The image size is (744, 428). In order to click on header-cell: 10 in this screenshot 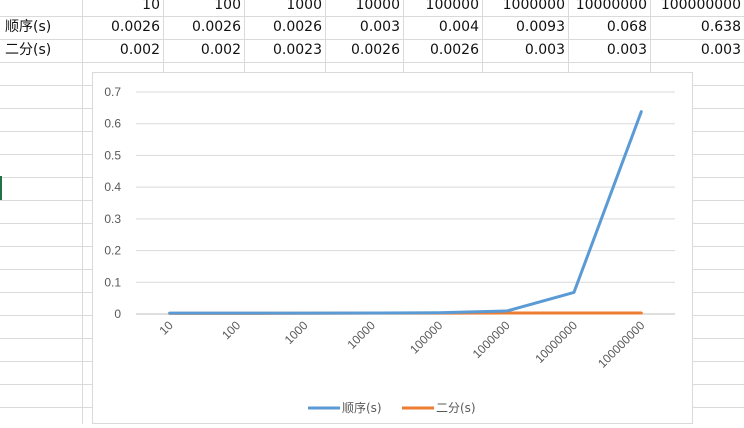, I will do `click(122, 8)`.